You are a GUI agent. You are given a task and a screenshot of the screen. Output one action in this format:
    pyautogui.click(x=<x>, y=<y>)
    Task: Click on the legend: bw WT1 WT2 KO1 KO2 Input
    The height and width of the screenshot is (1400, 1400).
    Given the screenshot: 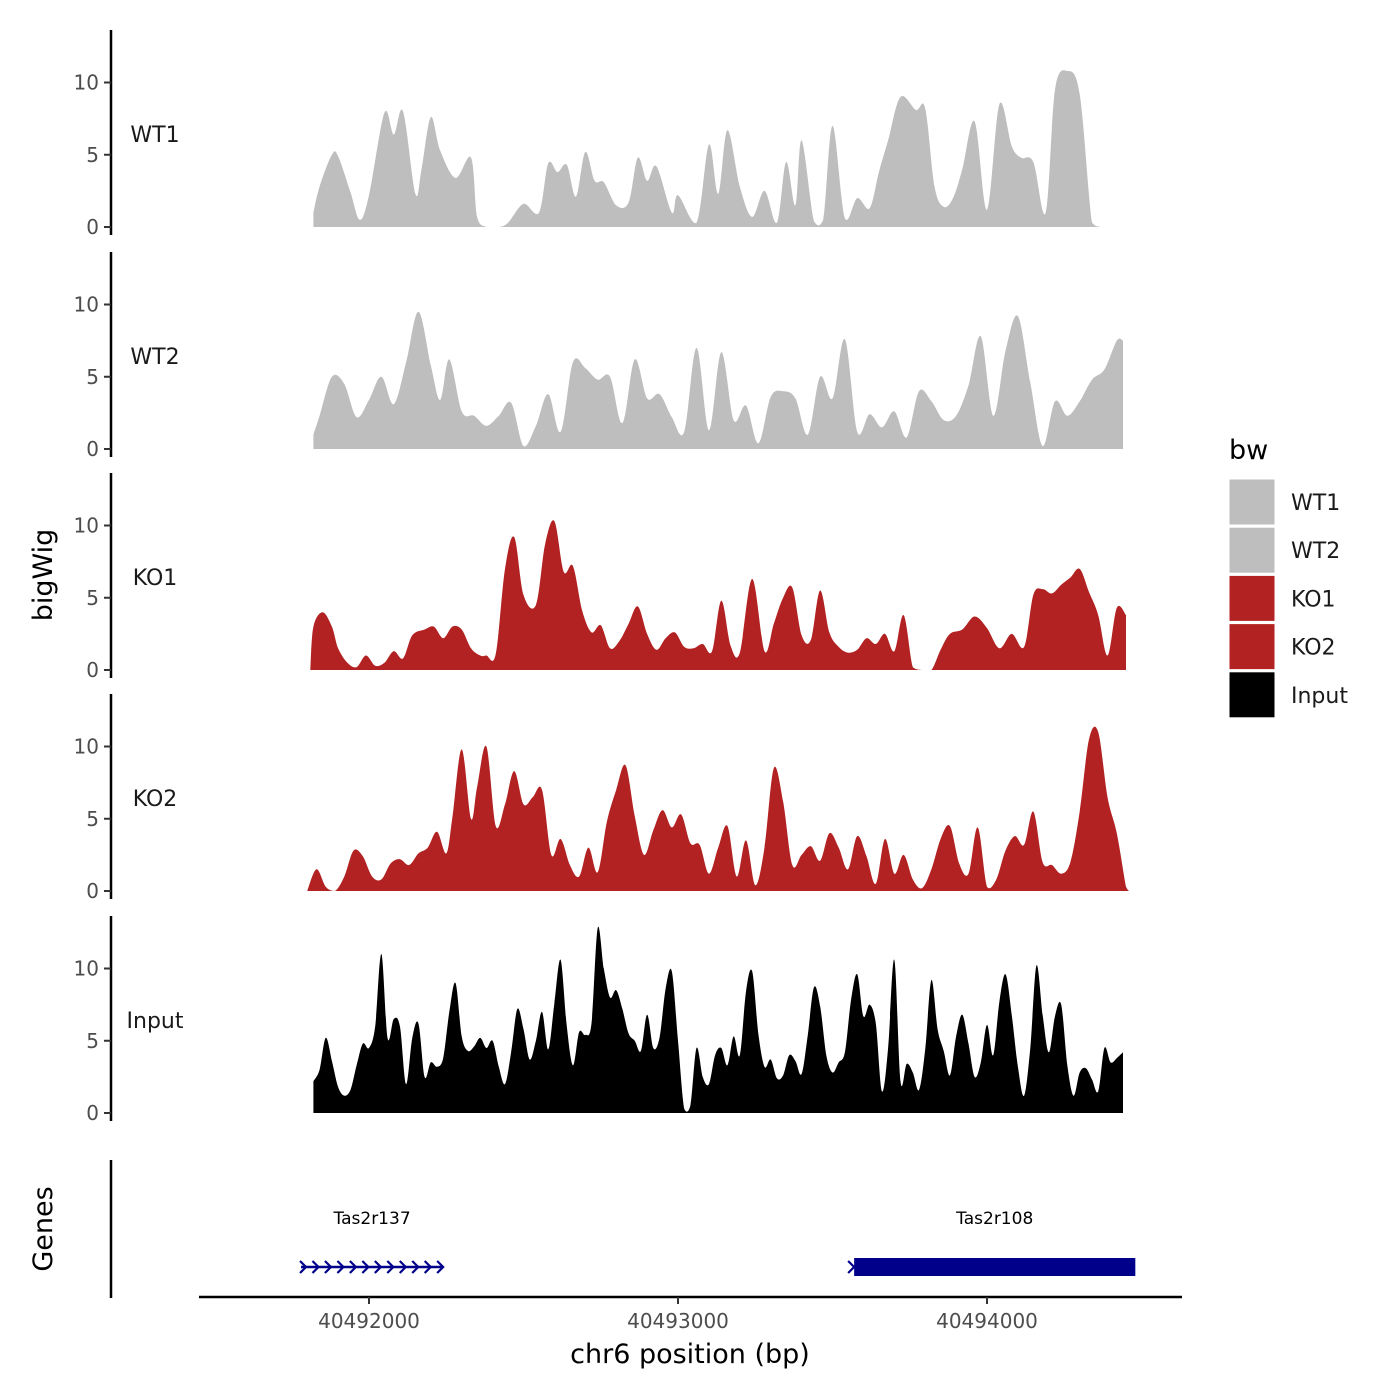 What is the action you would take?
    pyautogui.click(x=1288, y=577)
    